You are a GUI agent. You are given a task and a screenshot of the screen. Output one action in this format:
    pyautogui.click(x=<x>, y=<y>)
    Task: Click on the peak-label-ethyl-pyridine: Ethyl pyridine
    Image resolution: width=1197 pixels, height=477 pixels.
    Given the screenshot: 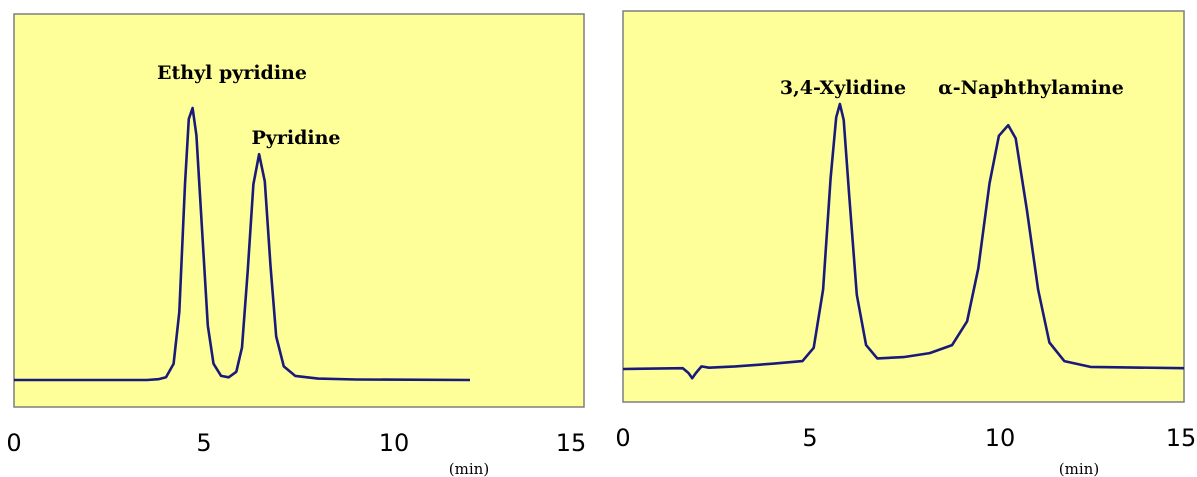 What is the action you would take?
    pyautogui.click(x=232, y=73)
    